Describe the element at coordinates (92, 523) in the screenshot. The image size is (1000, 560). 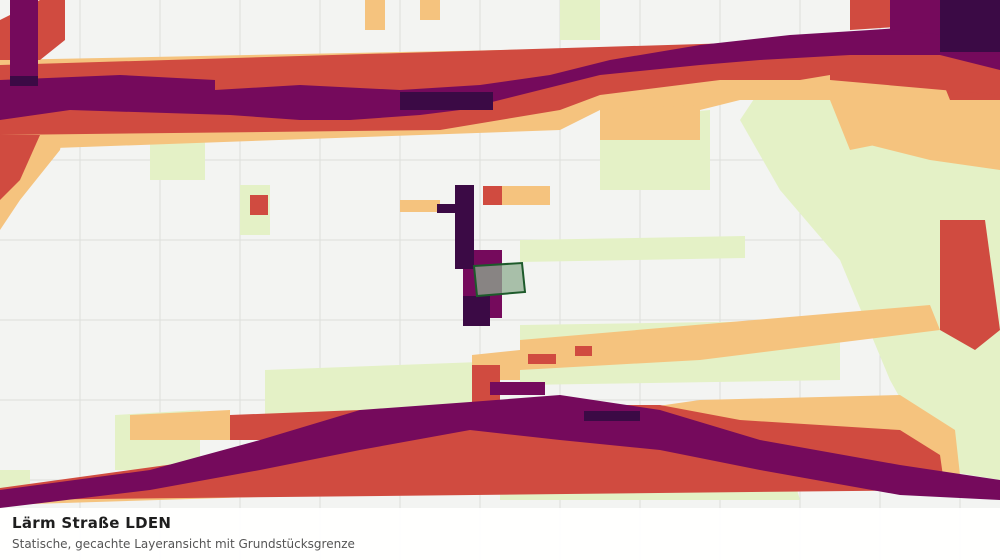
I see `map-title: Lärm Straße LDEN` at that location.